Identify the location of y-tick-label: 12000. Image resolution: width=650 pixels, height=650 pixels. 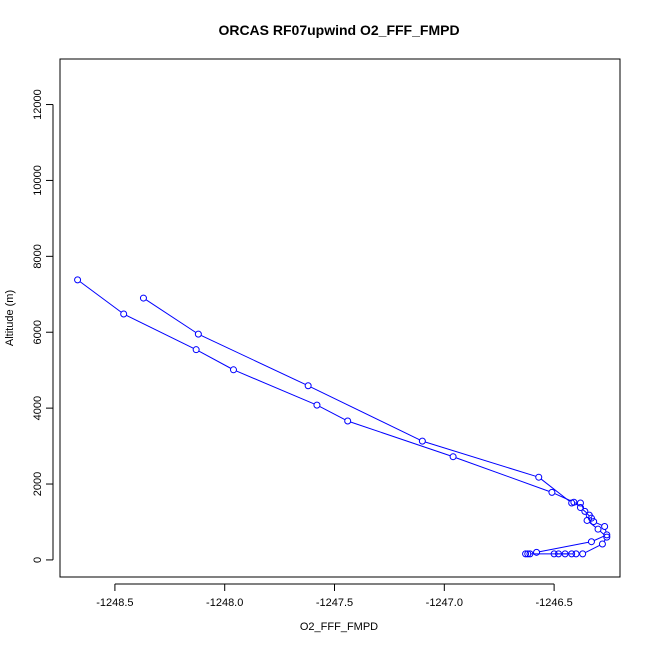
(38, 104).